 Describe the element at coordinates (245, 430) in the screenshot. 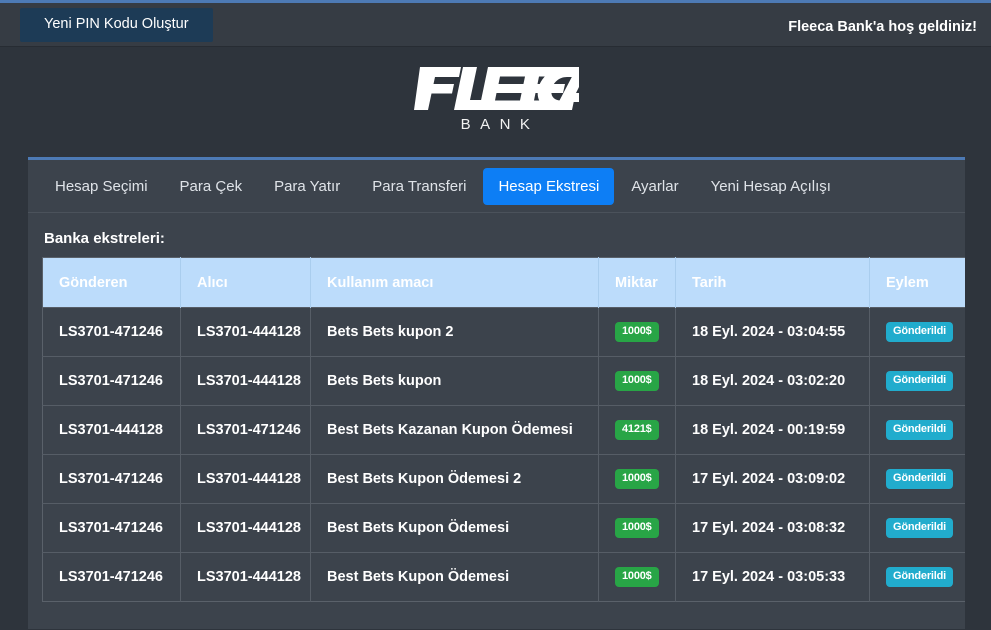

I see `cell-receiver: LS3701-471246` at that location.